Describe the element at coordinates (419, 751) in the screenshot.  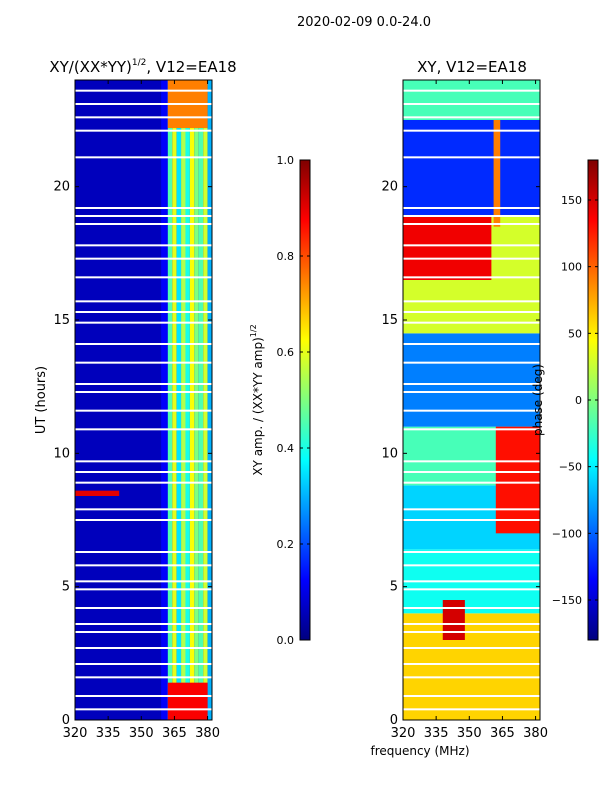
I see `shared-xlabel: frequency (MHz)` at that location.